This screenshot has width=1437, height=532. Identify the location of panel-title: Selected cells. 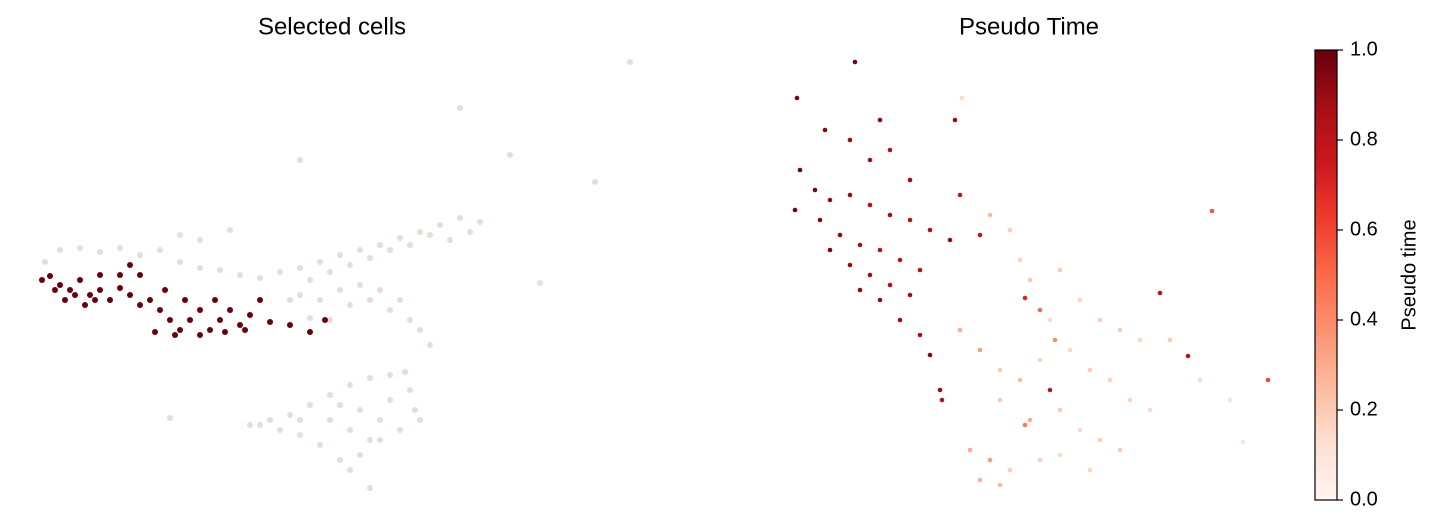
(332, 26).